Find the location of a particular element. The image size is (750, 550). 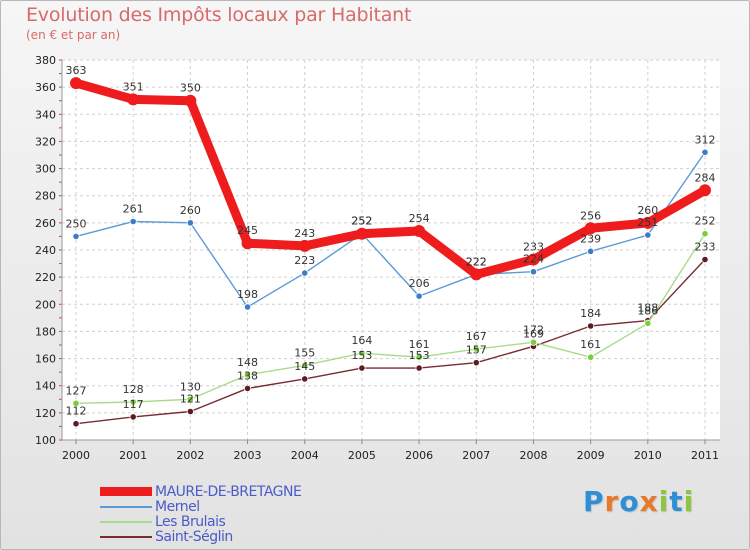

y-tick-label: 160 is located at coordinates (45, 359).